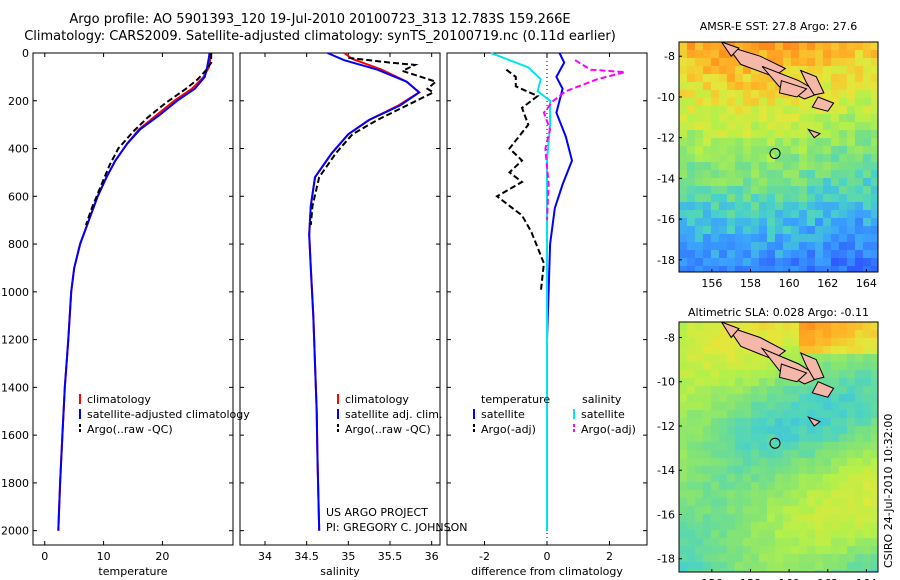  Describe the element at coordinates (25, 53) in the screenshot. I see `y-tick-label: 0` at that location.